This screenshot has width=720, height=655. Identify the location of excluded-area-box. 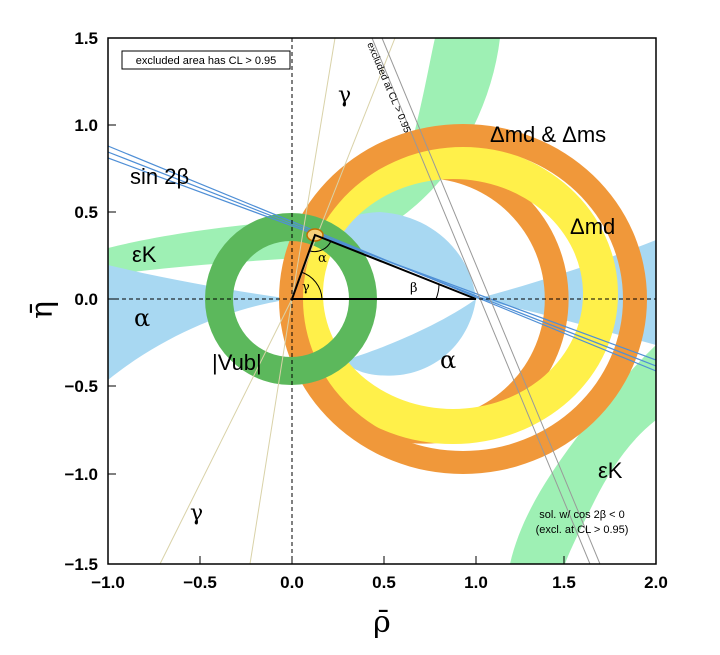
(206, 60).